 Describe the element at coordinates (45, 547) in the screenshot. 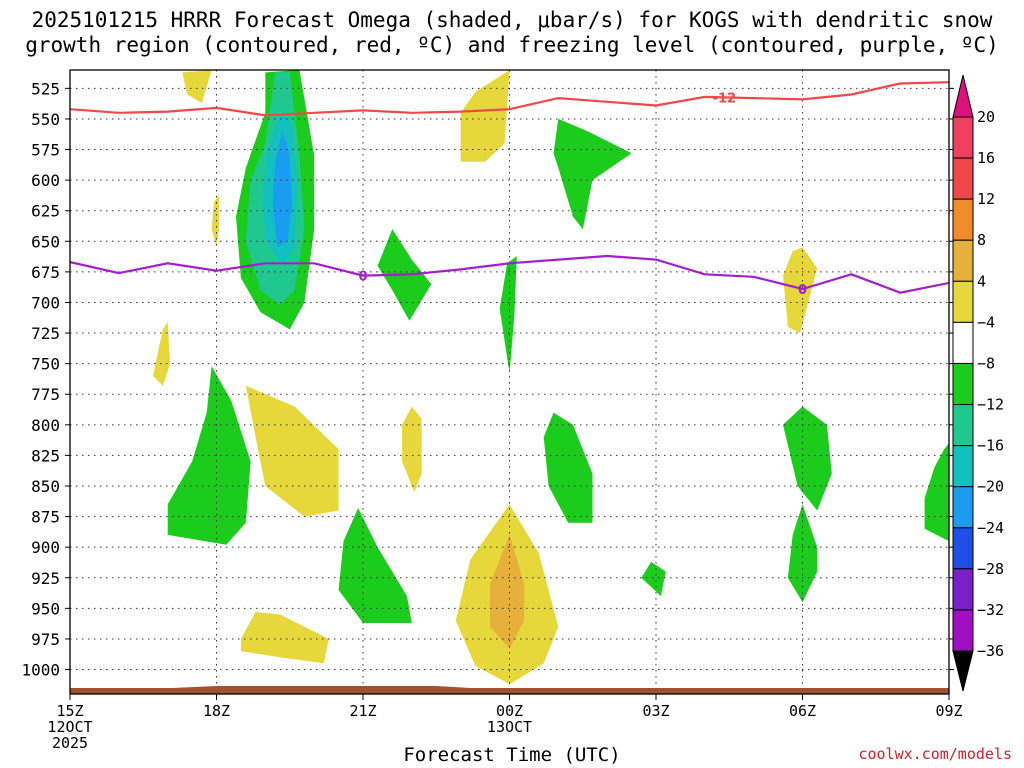

I see `y-tick-label-900: 900` at that location.